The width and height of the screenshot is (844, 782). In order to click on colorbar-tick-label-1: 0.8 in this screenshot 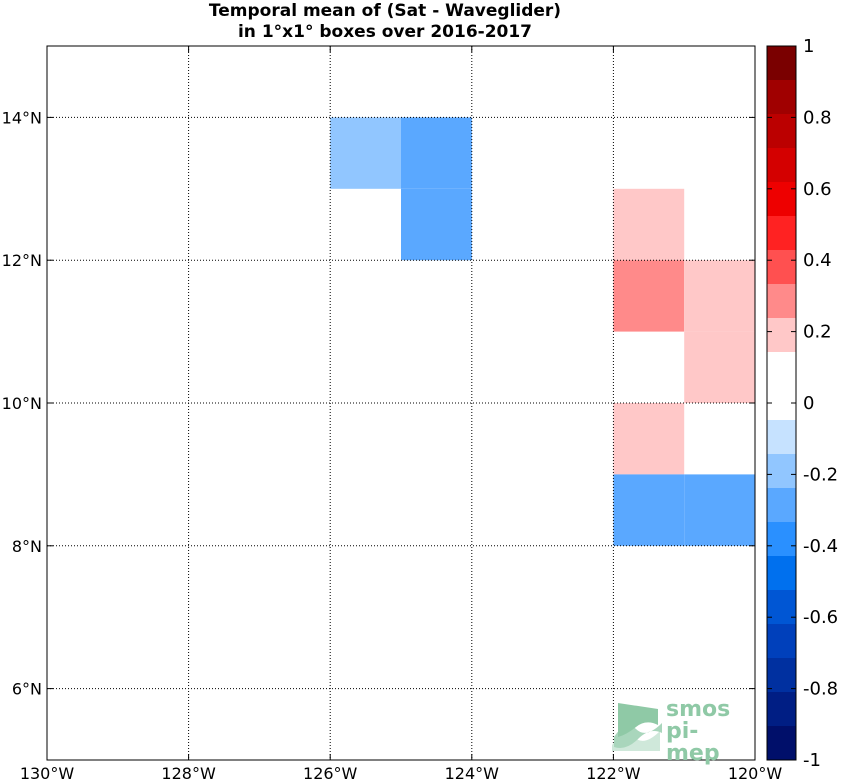, I will do `click(817, 117)`.